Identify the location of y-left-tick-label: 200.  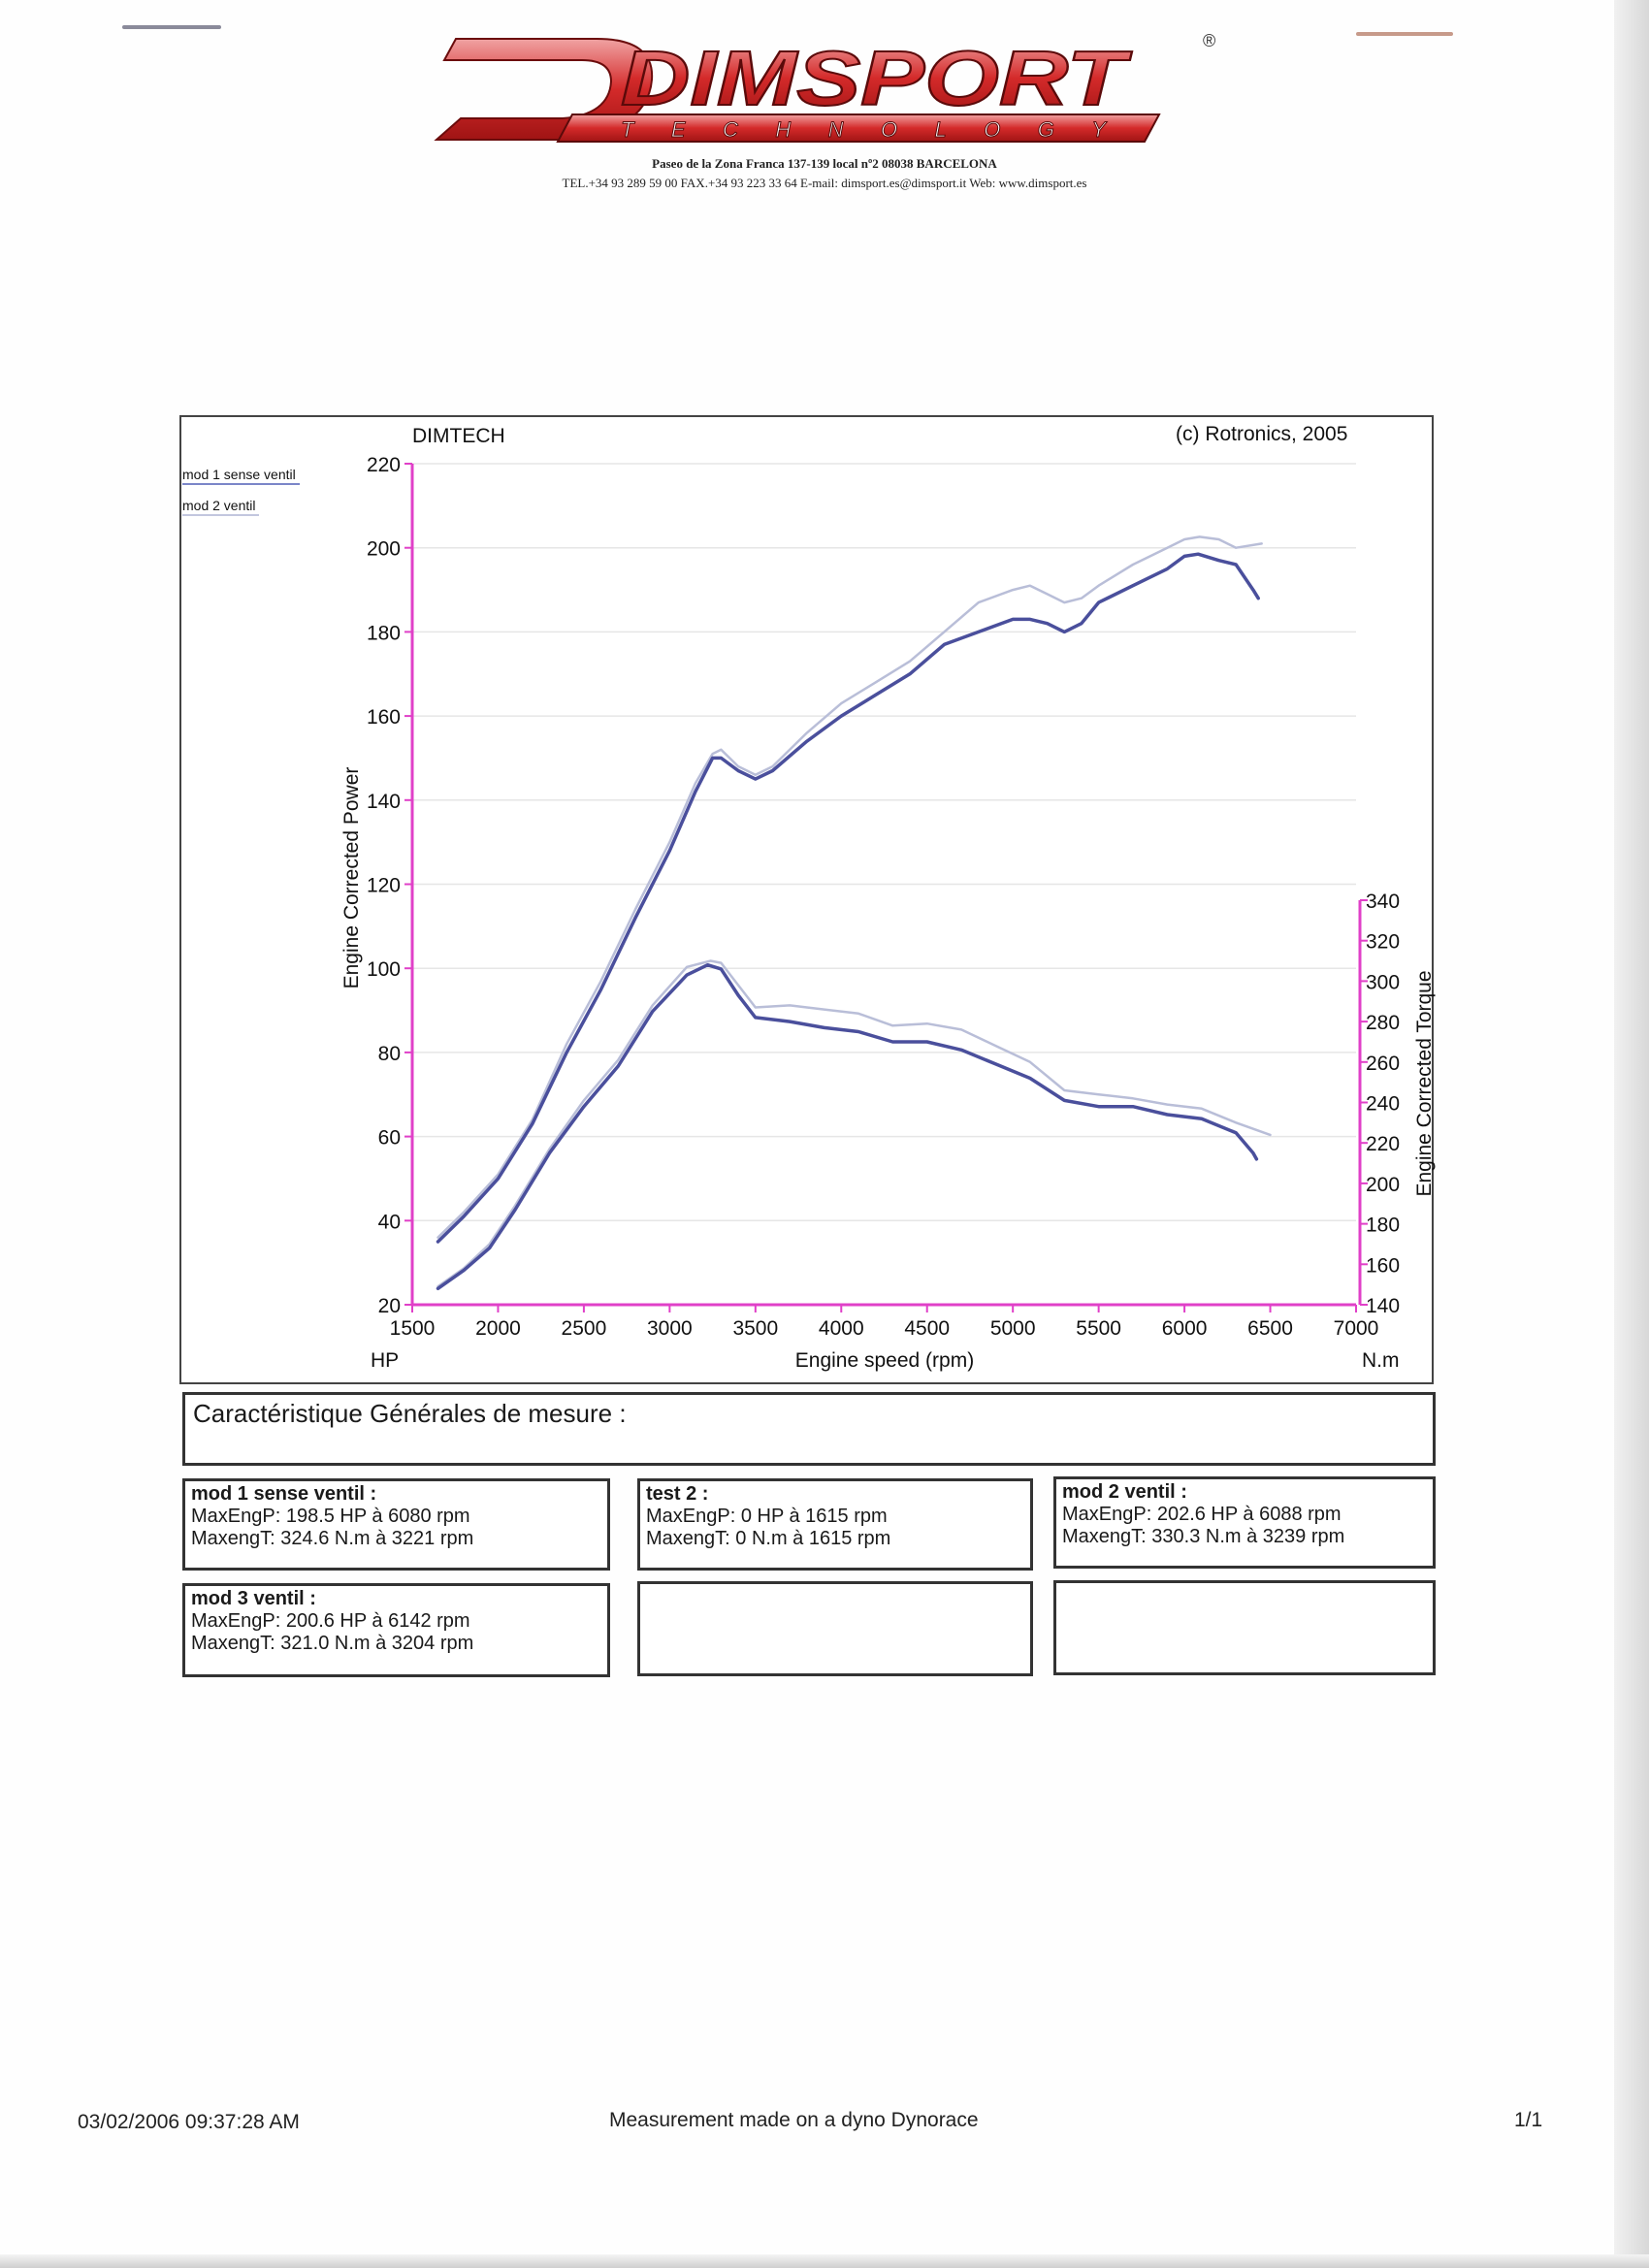
(384, 549).